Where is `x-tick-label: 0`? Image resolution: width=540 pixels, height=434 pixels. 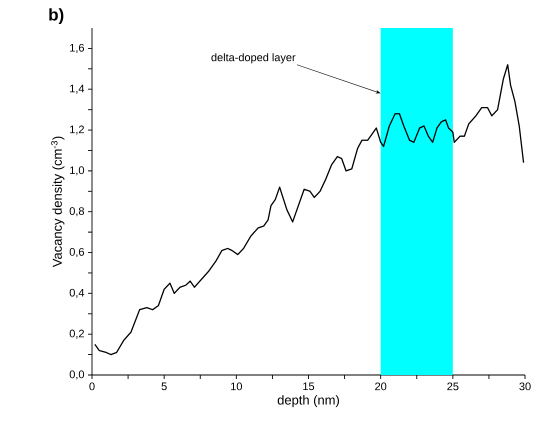 x-tick-label: 0 is located at coordinates (92, 386).